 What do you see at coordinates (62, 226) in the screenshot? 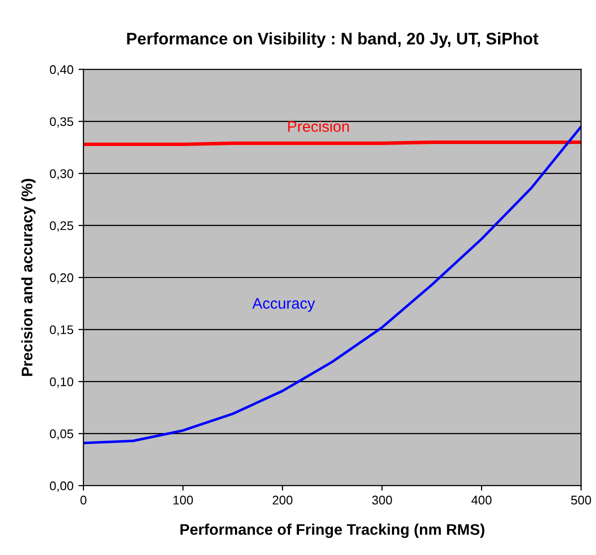
I see `y-tick-label: 0,25` at bounding box center [62, 226].